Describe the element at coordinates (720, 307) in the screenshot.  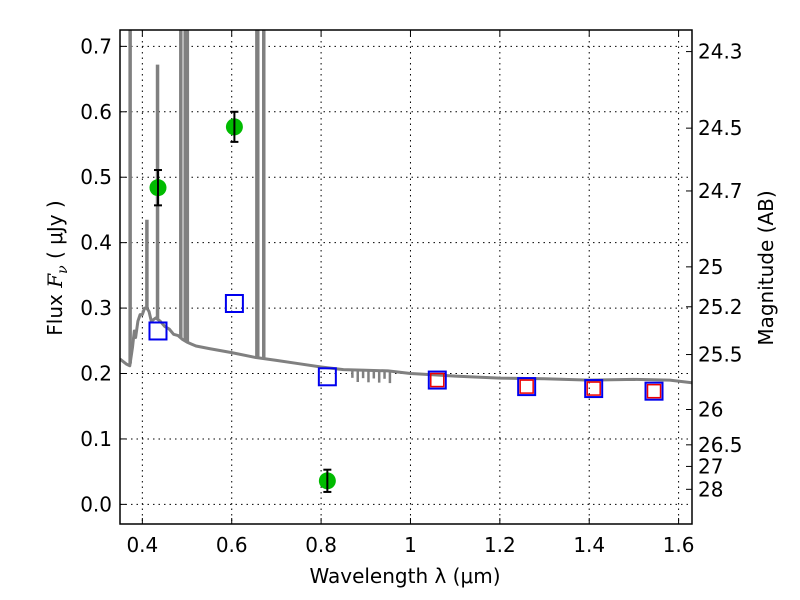
I see `y2-tick-label: 25.2` at that location.